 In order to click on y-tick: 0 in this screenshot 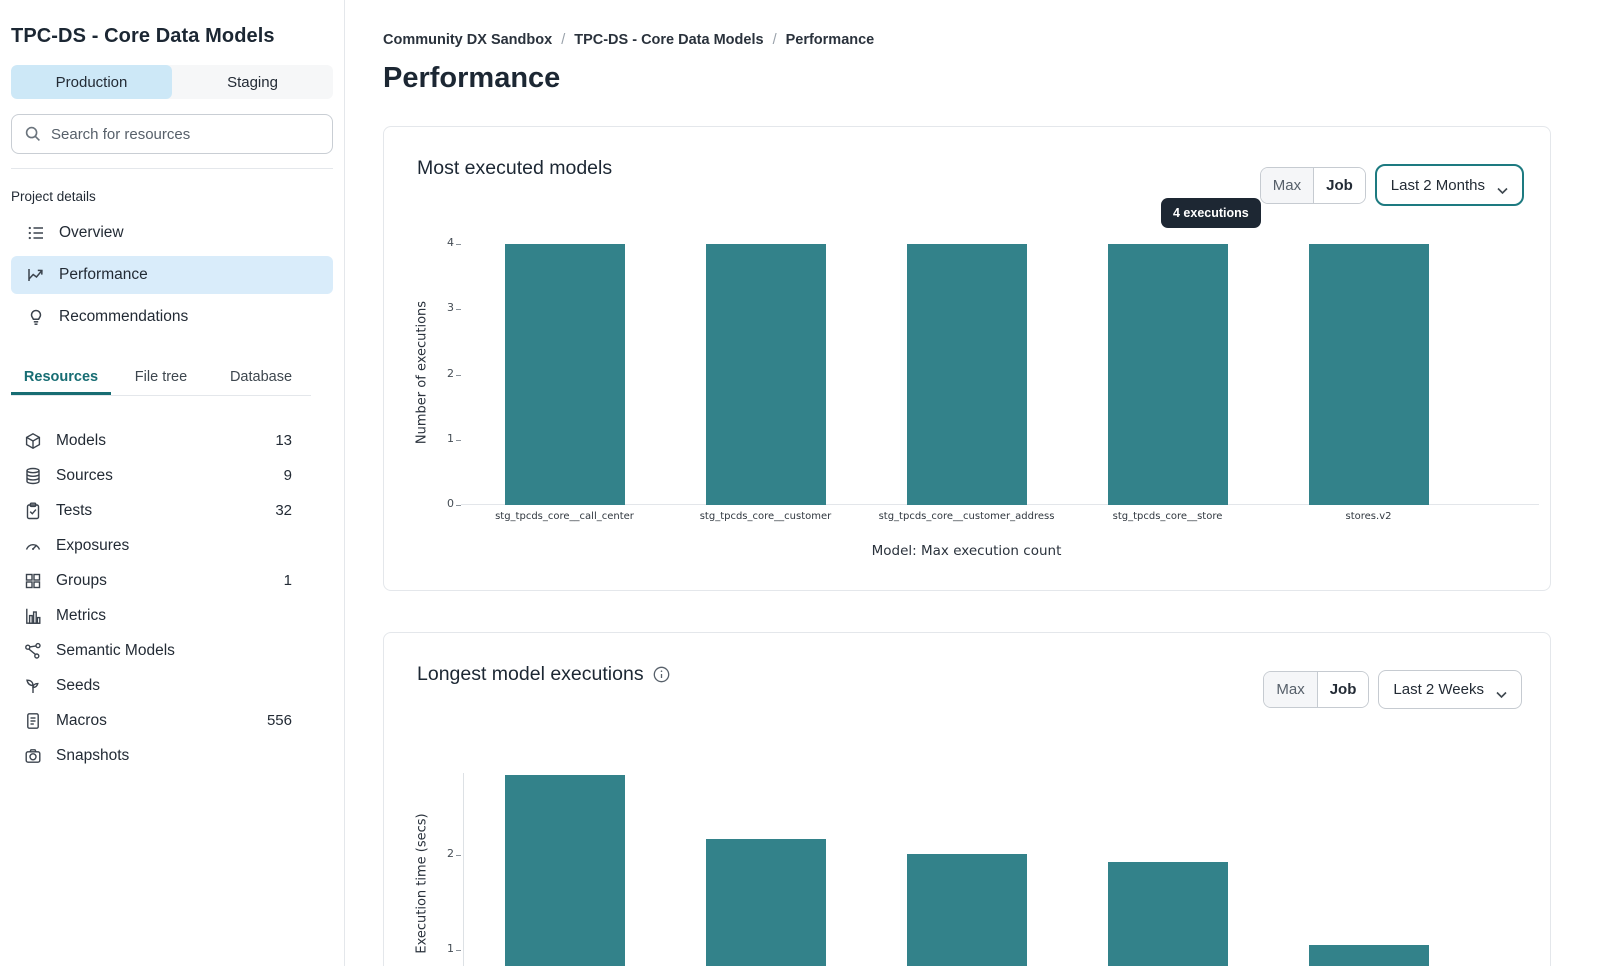, I will do `click(450, 503)`.